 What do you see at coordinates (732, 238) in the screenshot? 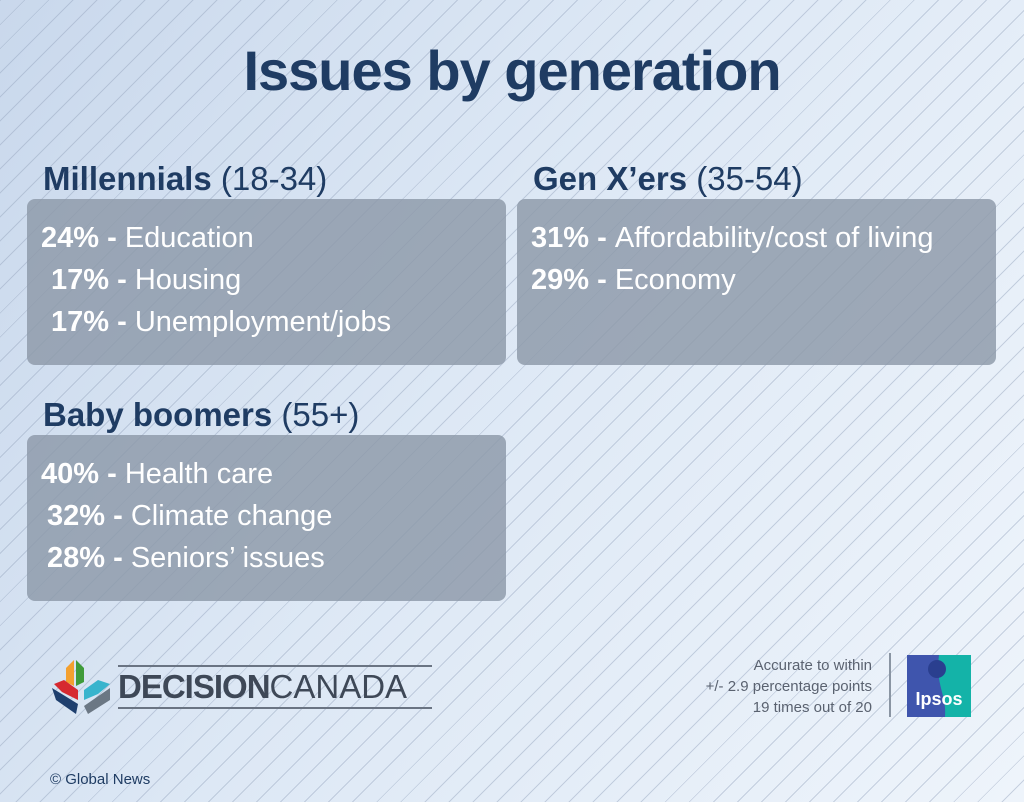
I see `issue-row: 31% - Affordability/cost of living` at bounding box center [732, 238].